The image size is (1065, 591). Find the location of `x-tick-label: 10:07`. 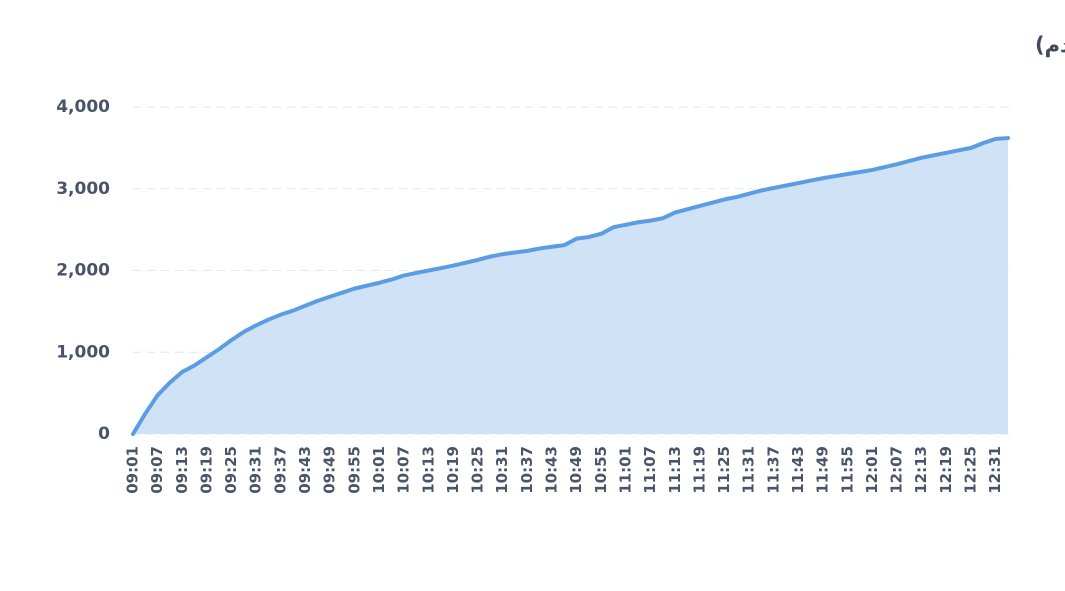

x-tick-label: 10:07 is located at coordinates (404, 470).